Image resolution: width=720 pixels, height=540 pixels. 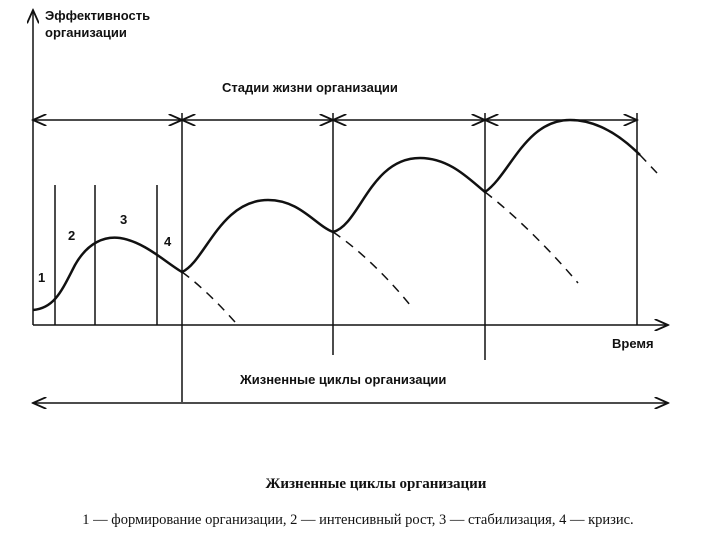 I want to click on caption-title: Жизненные циклы организации, so click(x=376, y=484).